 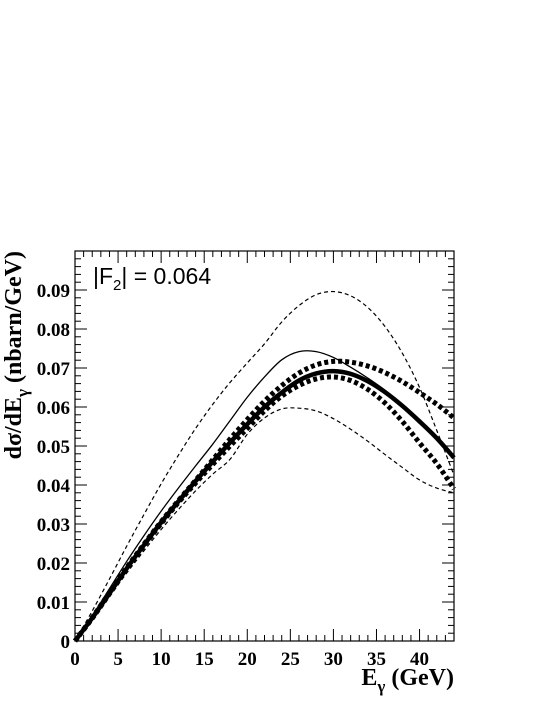 I want to click on x-tick-label: 25, so click(x=290, y=659).